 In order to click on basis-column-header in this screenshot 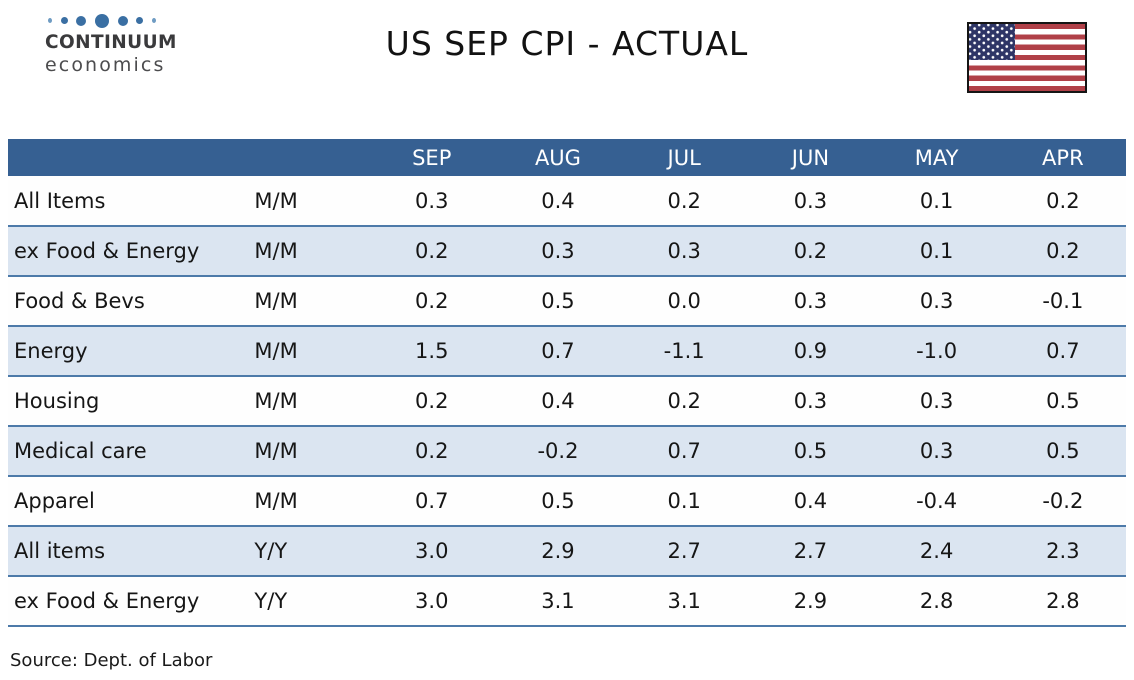, I will do `click(308, 157)`.